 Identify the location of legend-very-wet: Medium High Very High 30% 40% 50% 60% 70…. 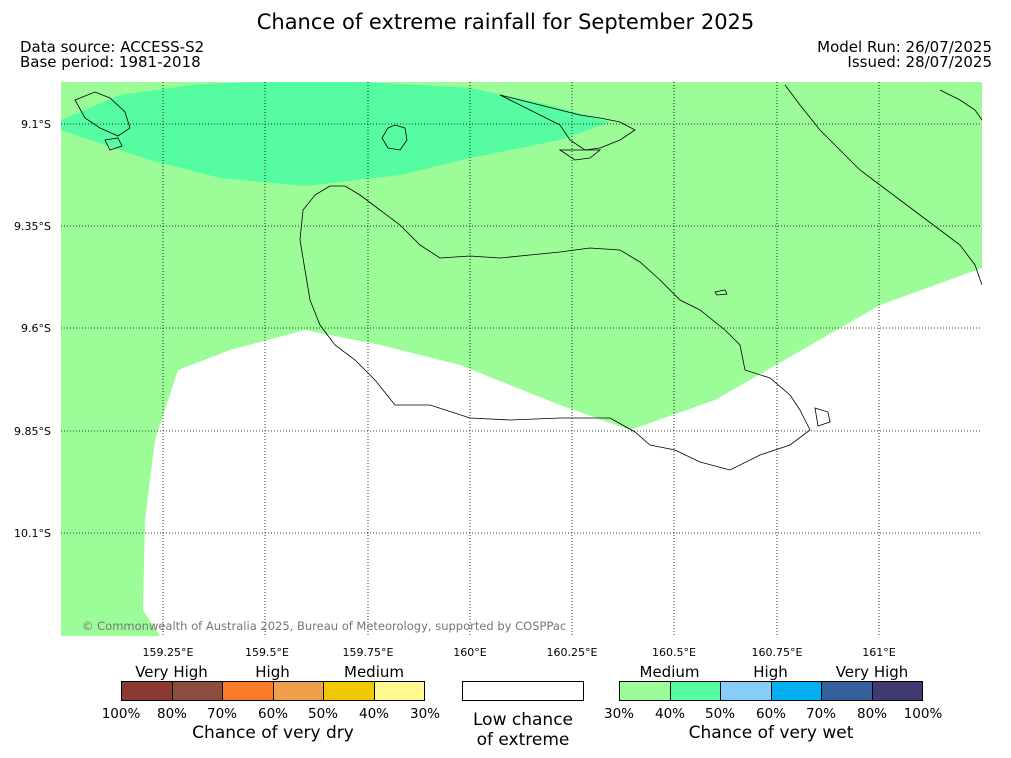
(773, 707).